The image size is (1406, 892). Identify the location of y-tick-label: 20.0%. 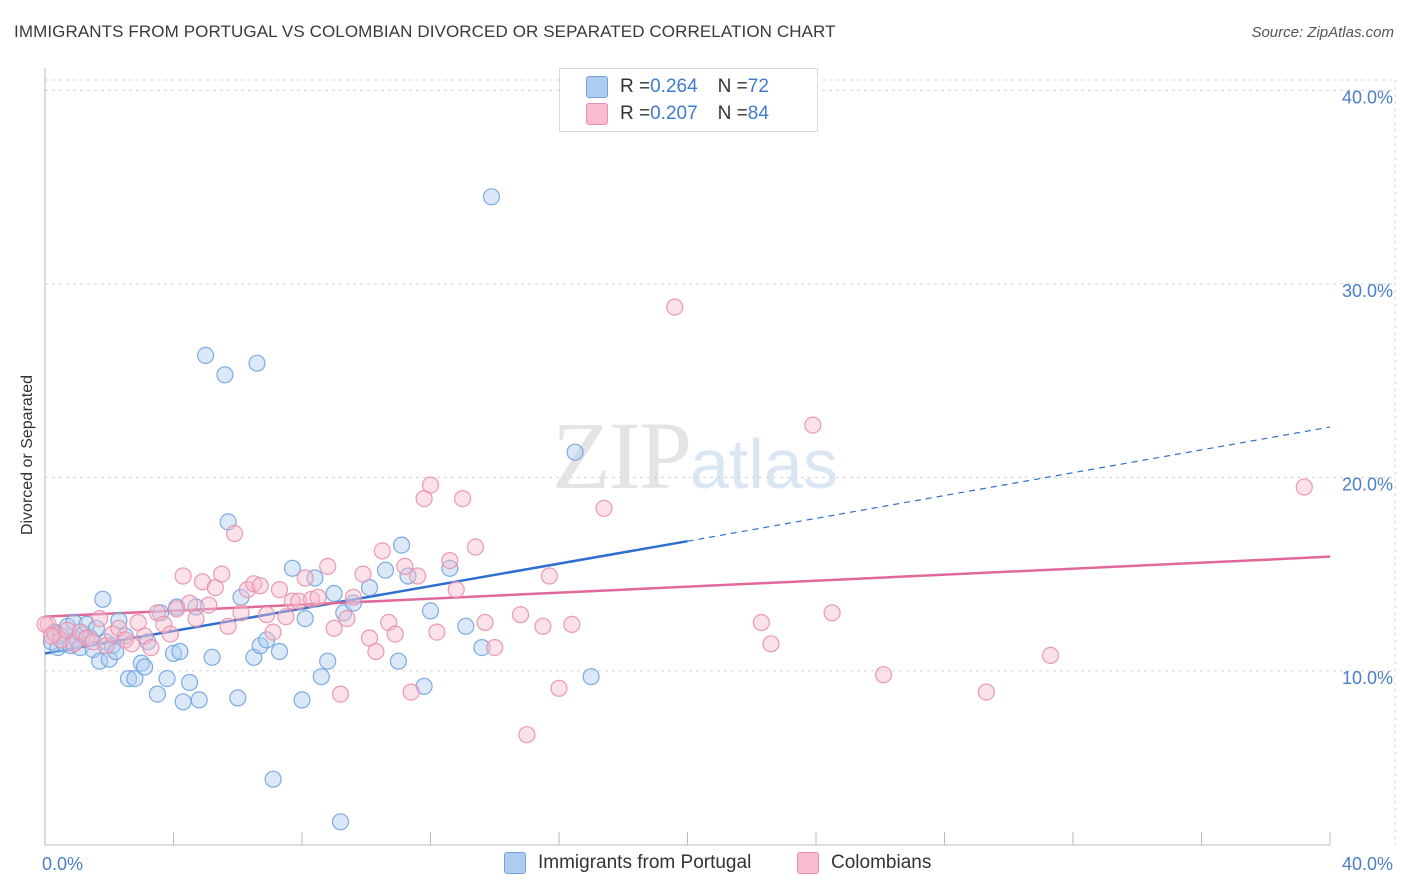
(1367, 484).